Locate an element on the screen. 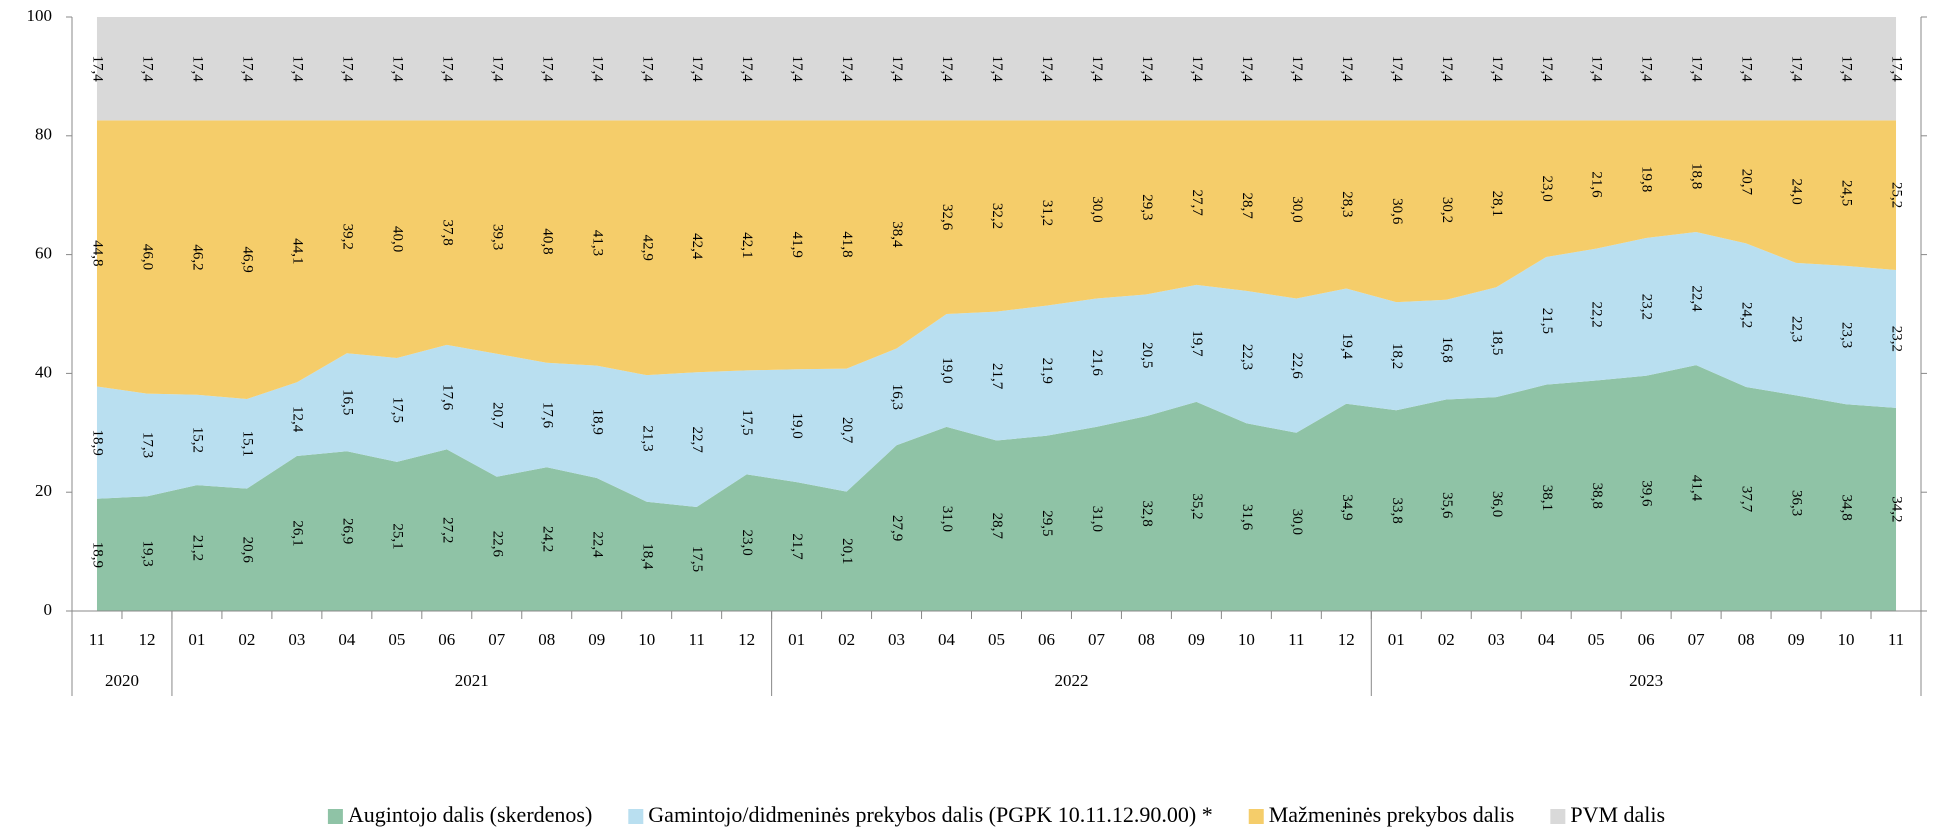  data-label: 31,6 is located at coordinates (1247, 517).